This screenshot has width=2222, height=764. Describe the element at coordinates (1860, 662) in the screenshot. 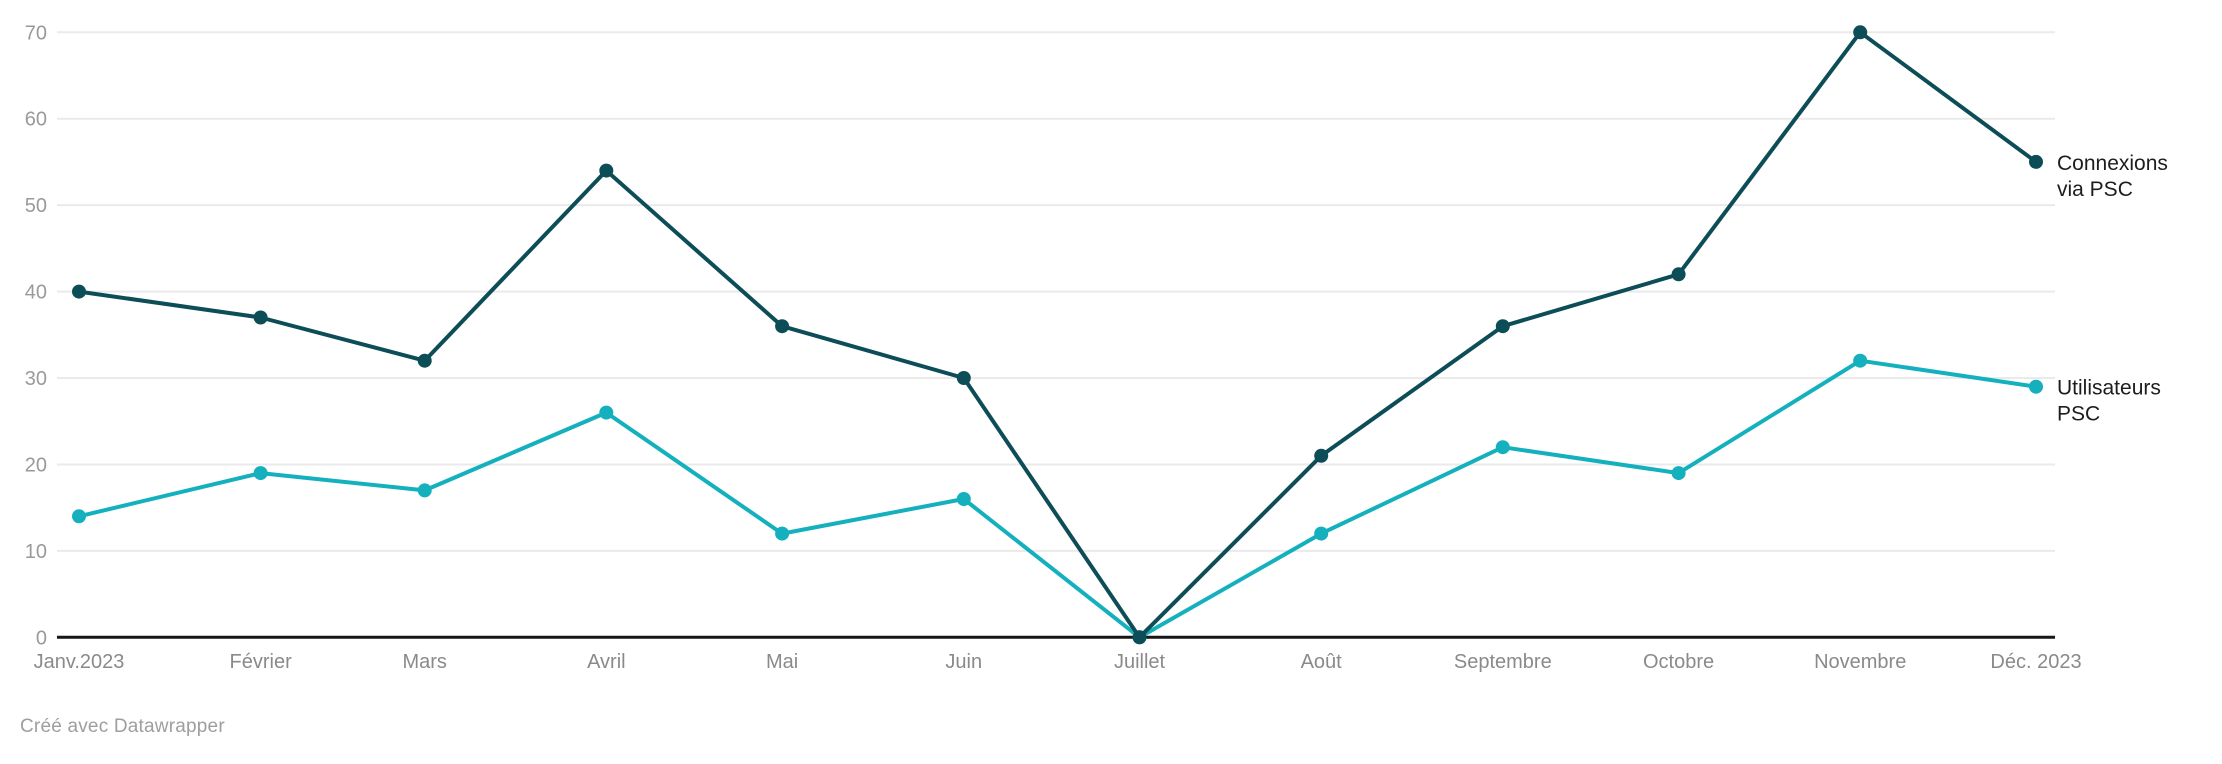

I see `svg-text: Novembre` at that location.